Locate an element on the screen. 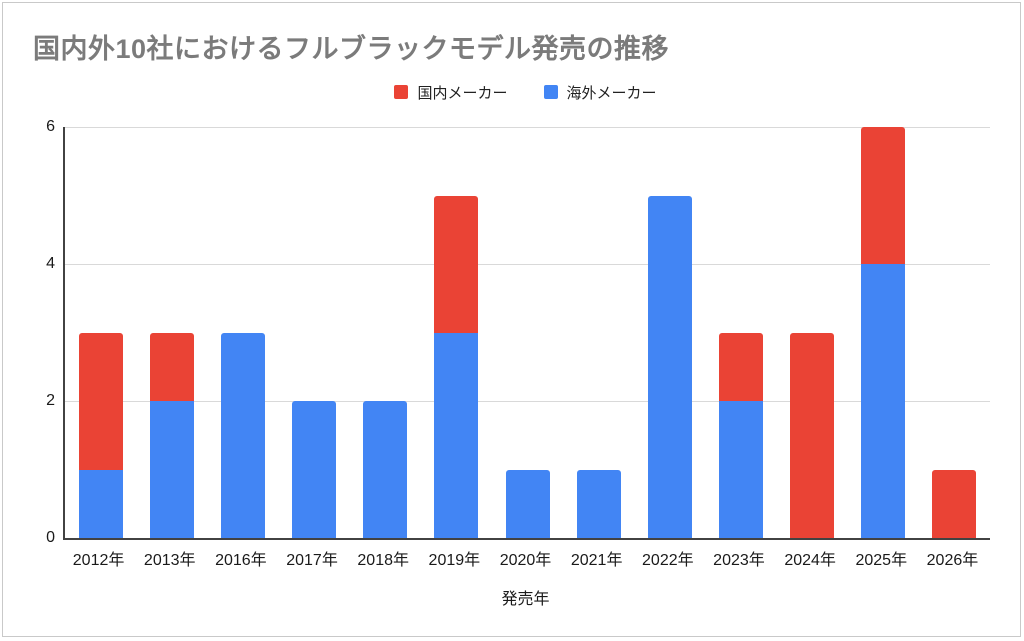 This screenshot has width=1024, height=641. legend-item-1: 海外メーカー is located at coordinates (600, 92).